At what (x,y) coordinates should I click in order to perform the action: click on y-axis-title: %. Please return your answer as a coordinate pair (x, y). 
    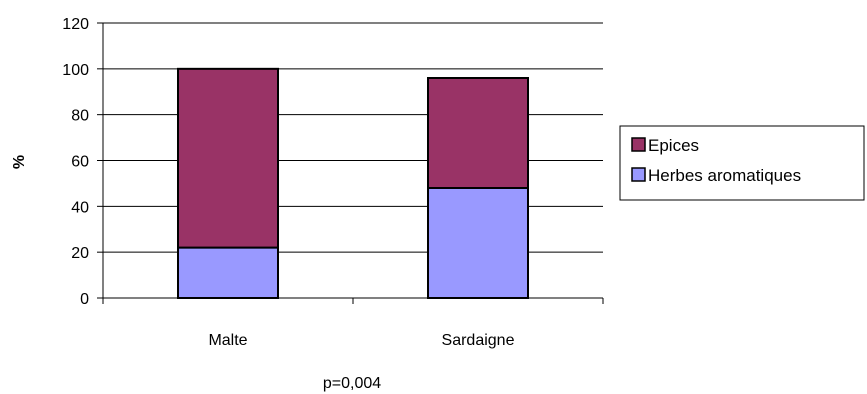
    Looking at the image, I should click on (19, 162).